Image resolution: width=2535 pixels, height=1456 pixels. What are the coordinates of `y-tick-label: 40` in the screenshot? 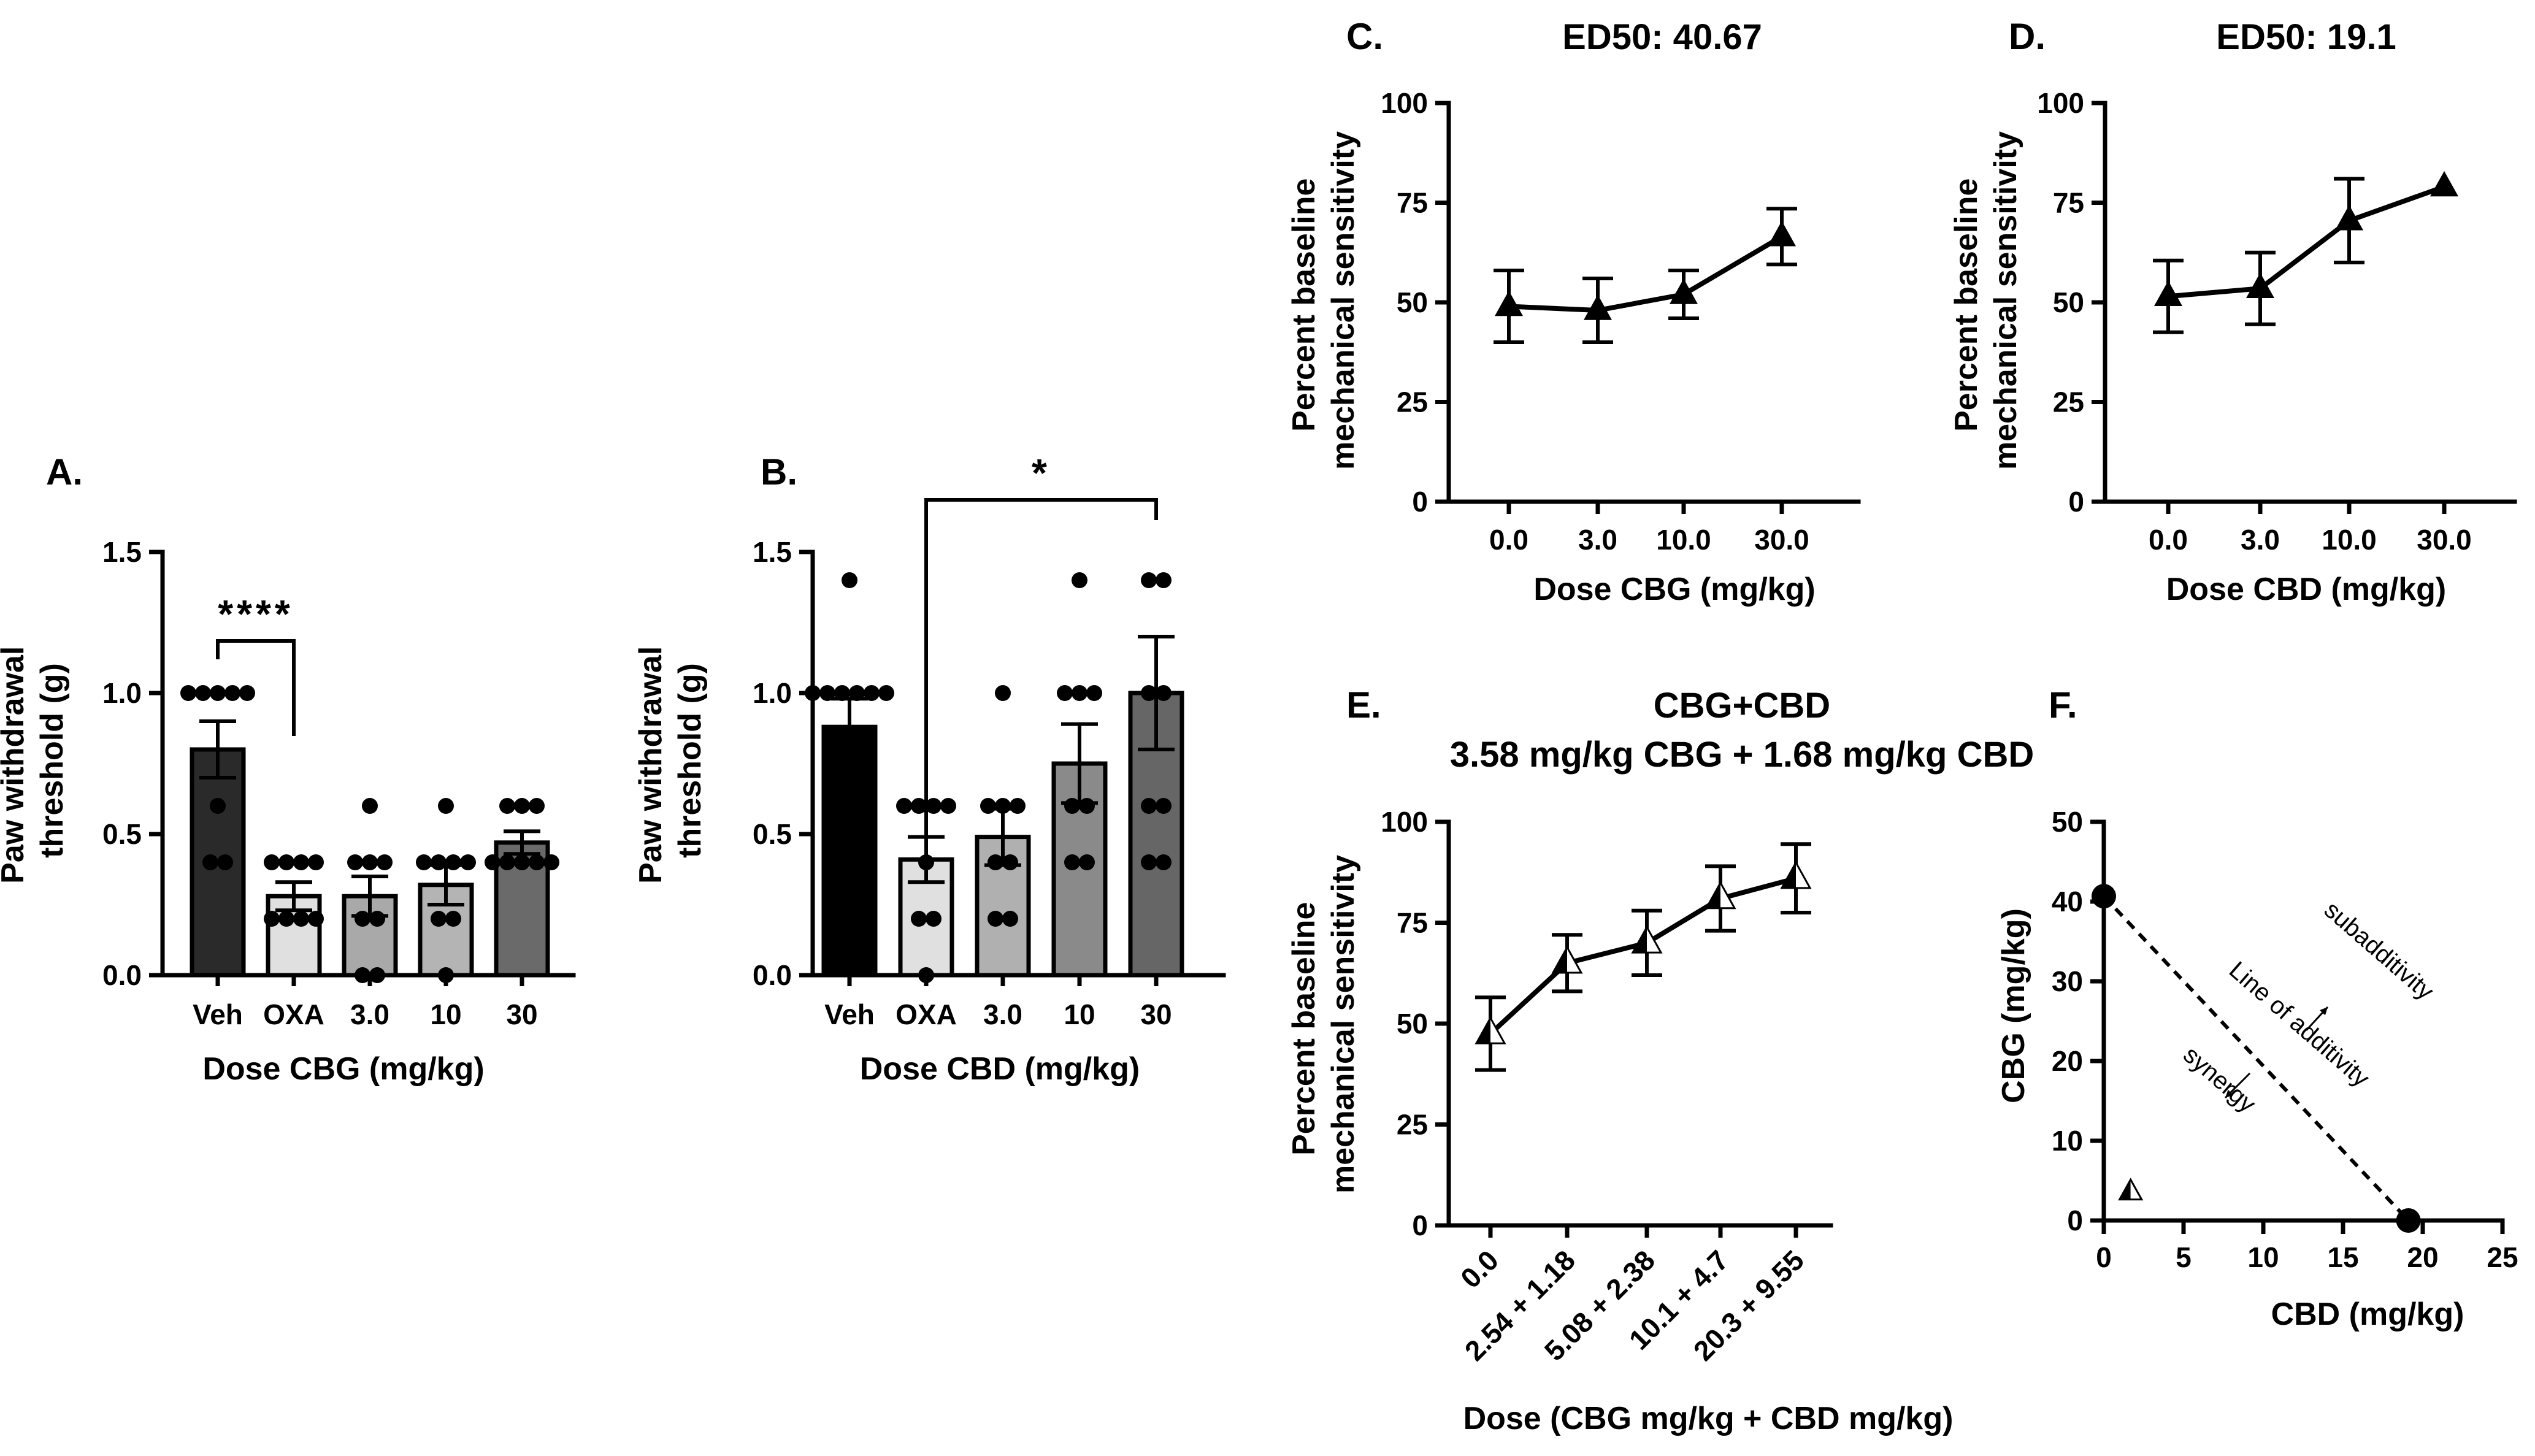 It's located at (2067, 902).